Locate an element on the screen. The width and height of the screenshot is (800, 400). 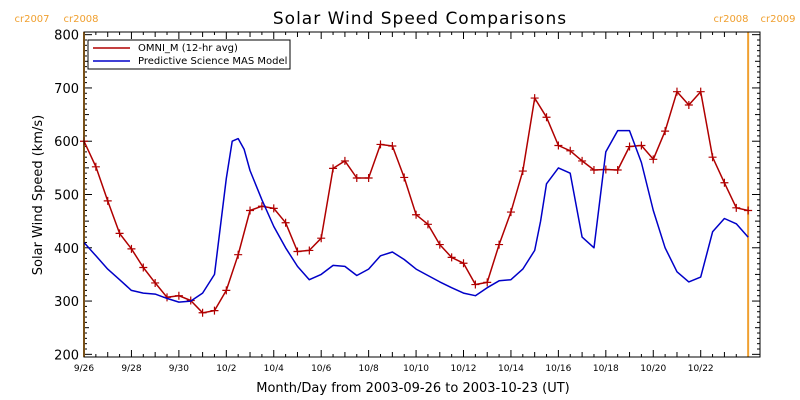
cr-left-start-label: cr2007 is located at coordinates (31, 19).